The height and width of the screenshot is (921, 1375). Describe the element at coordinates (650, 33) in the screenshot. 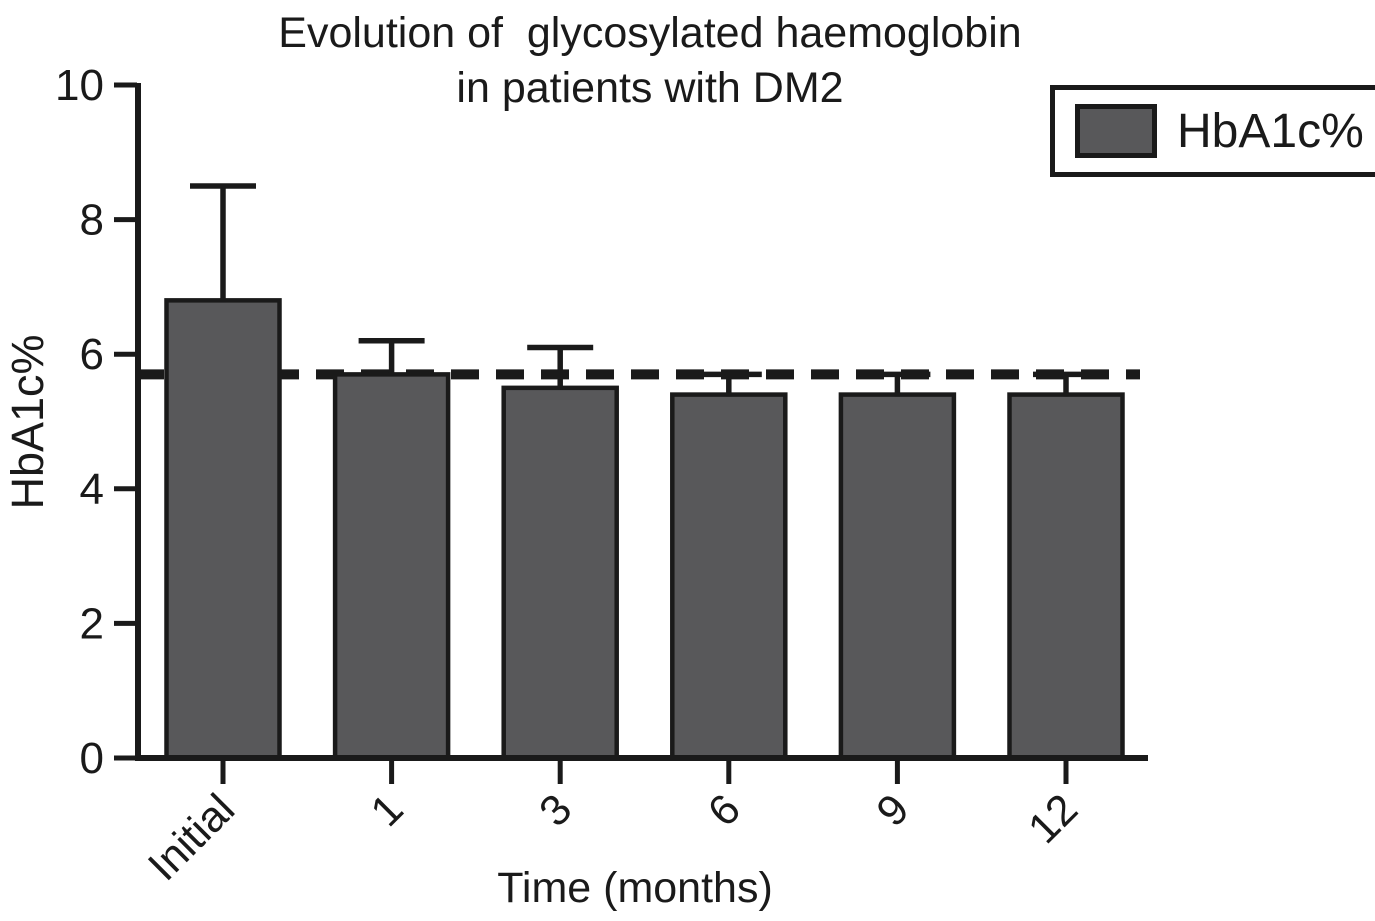

I see `chart-title-line-1: Evolution of glycosylated haemoglobin` at that location.